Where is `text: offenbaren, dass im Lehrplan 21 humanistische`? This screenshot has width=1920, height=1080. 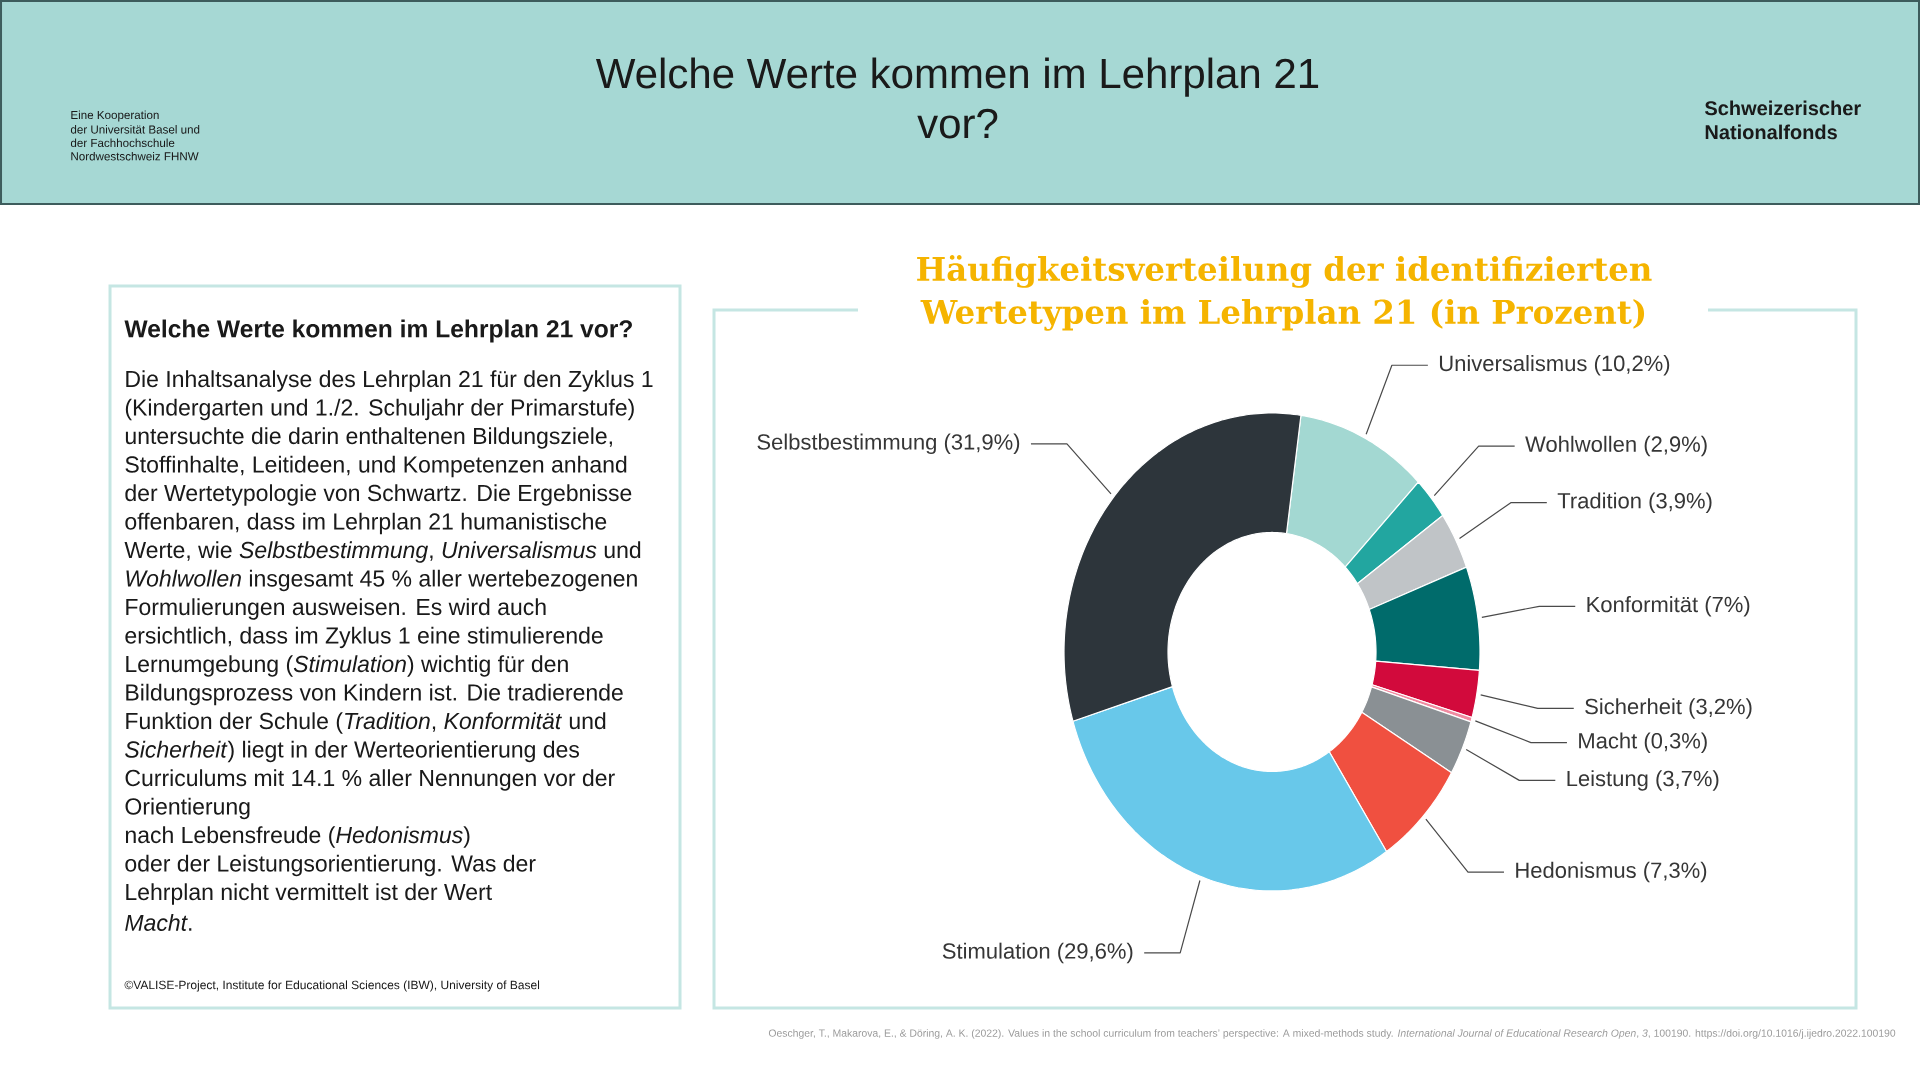
text: offenbaren, dass im Lehrplan 21 humanistische is located at coordinates (366, 523).